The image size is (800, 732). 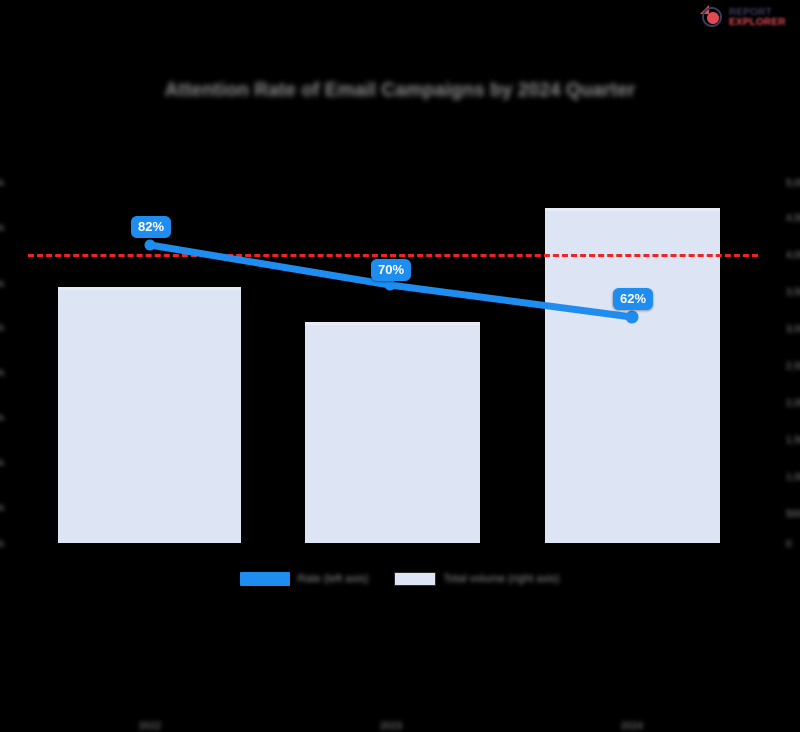 I want to click on bar-2023, so click(x=392, y=432).